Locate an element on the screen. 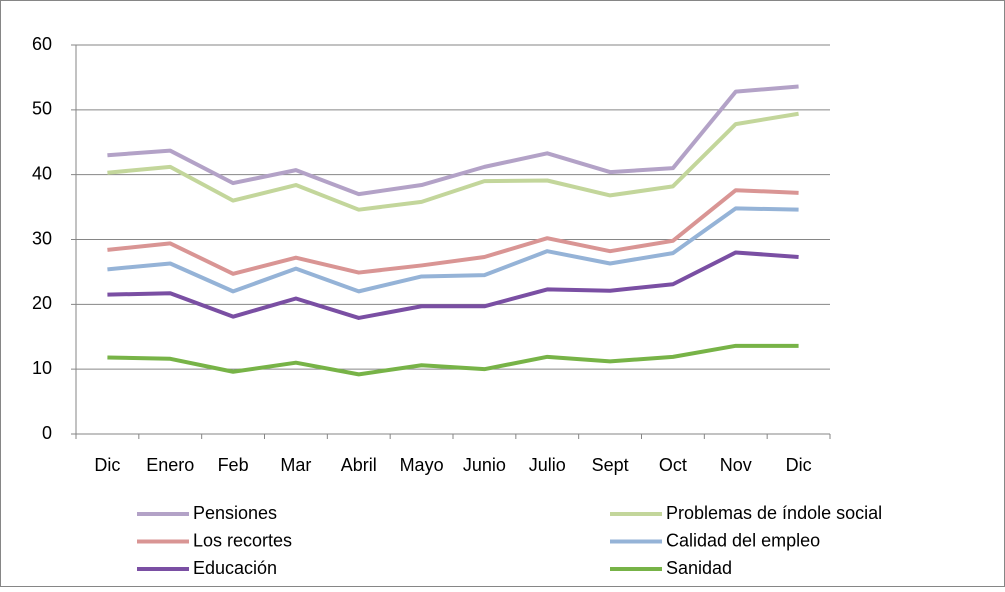 The height and width of the screenshot is (592, 1005). y-tick-label: 40 is located at coordinates (42, 173).